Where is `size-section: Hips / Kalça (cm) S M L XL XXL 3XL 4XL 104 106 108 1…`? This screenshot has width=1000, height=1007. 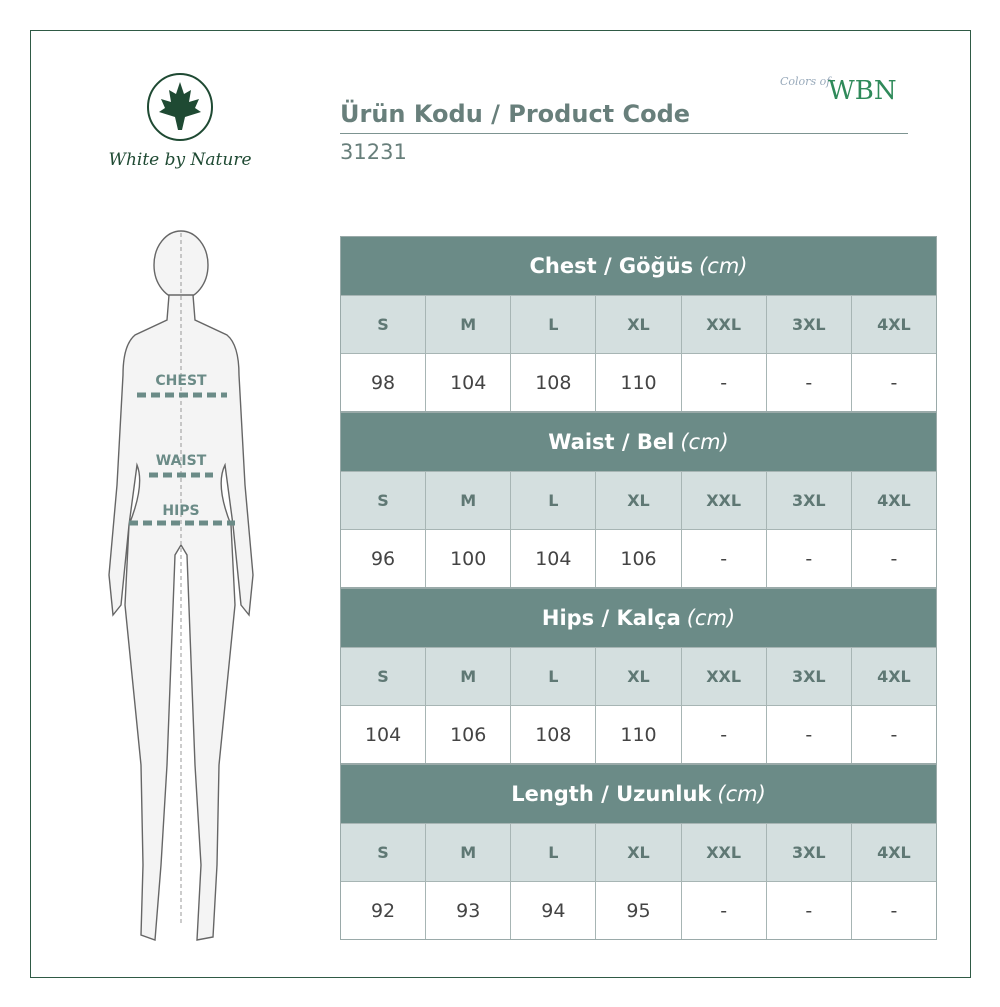 size-section: Hips / Kalça (cm) S M L XL XXL 3XL 4XL 104 106 108 1… is located at coordinates (638, 676).